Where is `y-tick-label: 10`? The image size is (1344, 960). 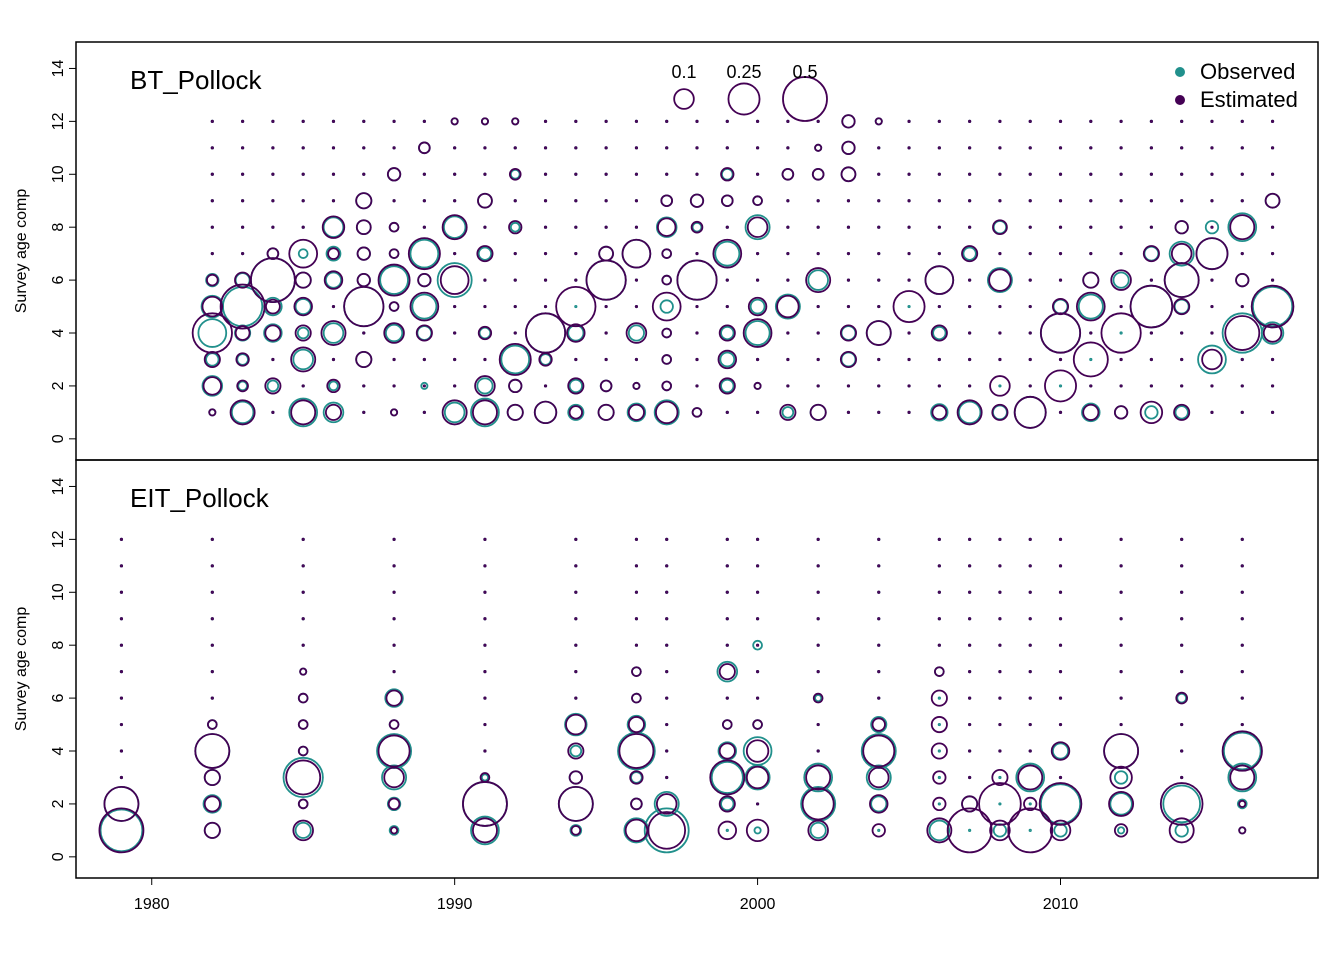 y-tick-label: 10 is located at coordinates (58, 174).